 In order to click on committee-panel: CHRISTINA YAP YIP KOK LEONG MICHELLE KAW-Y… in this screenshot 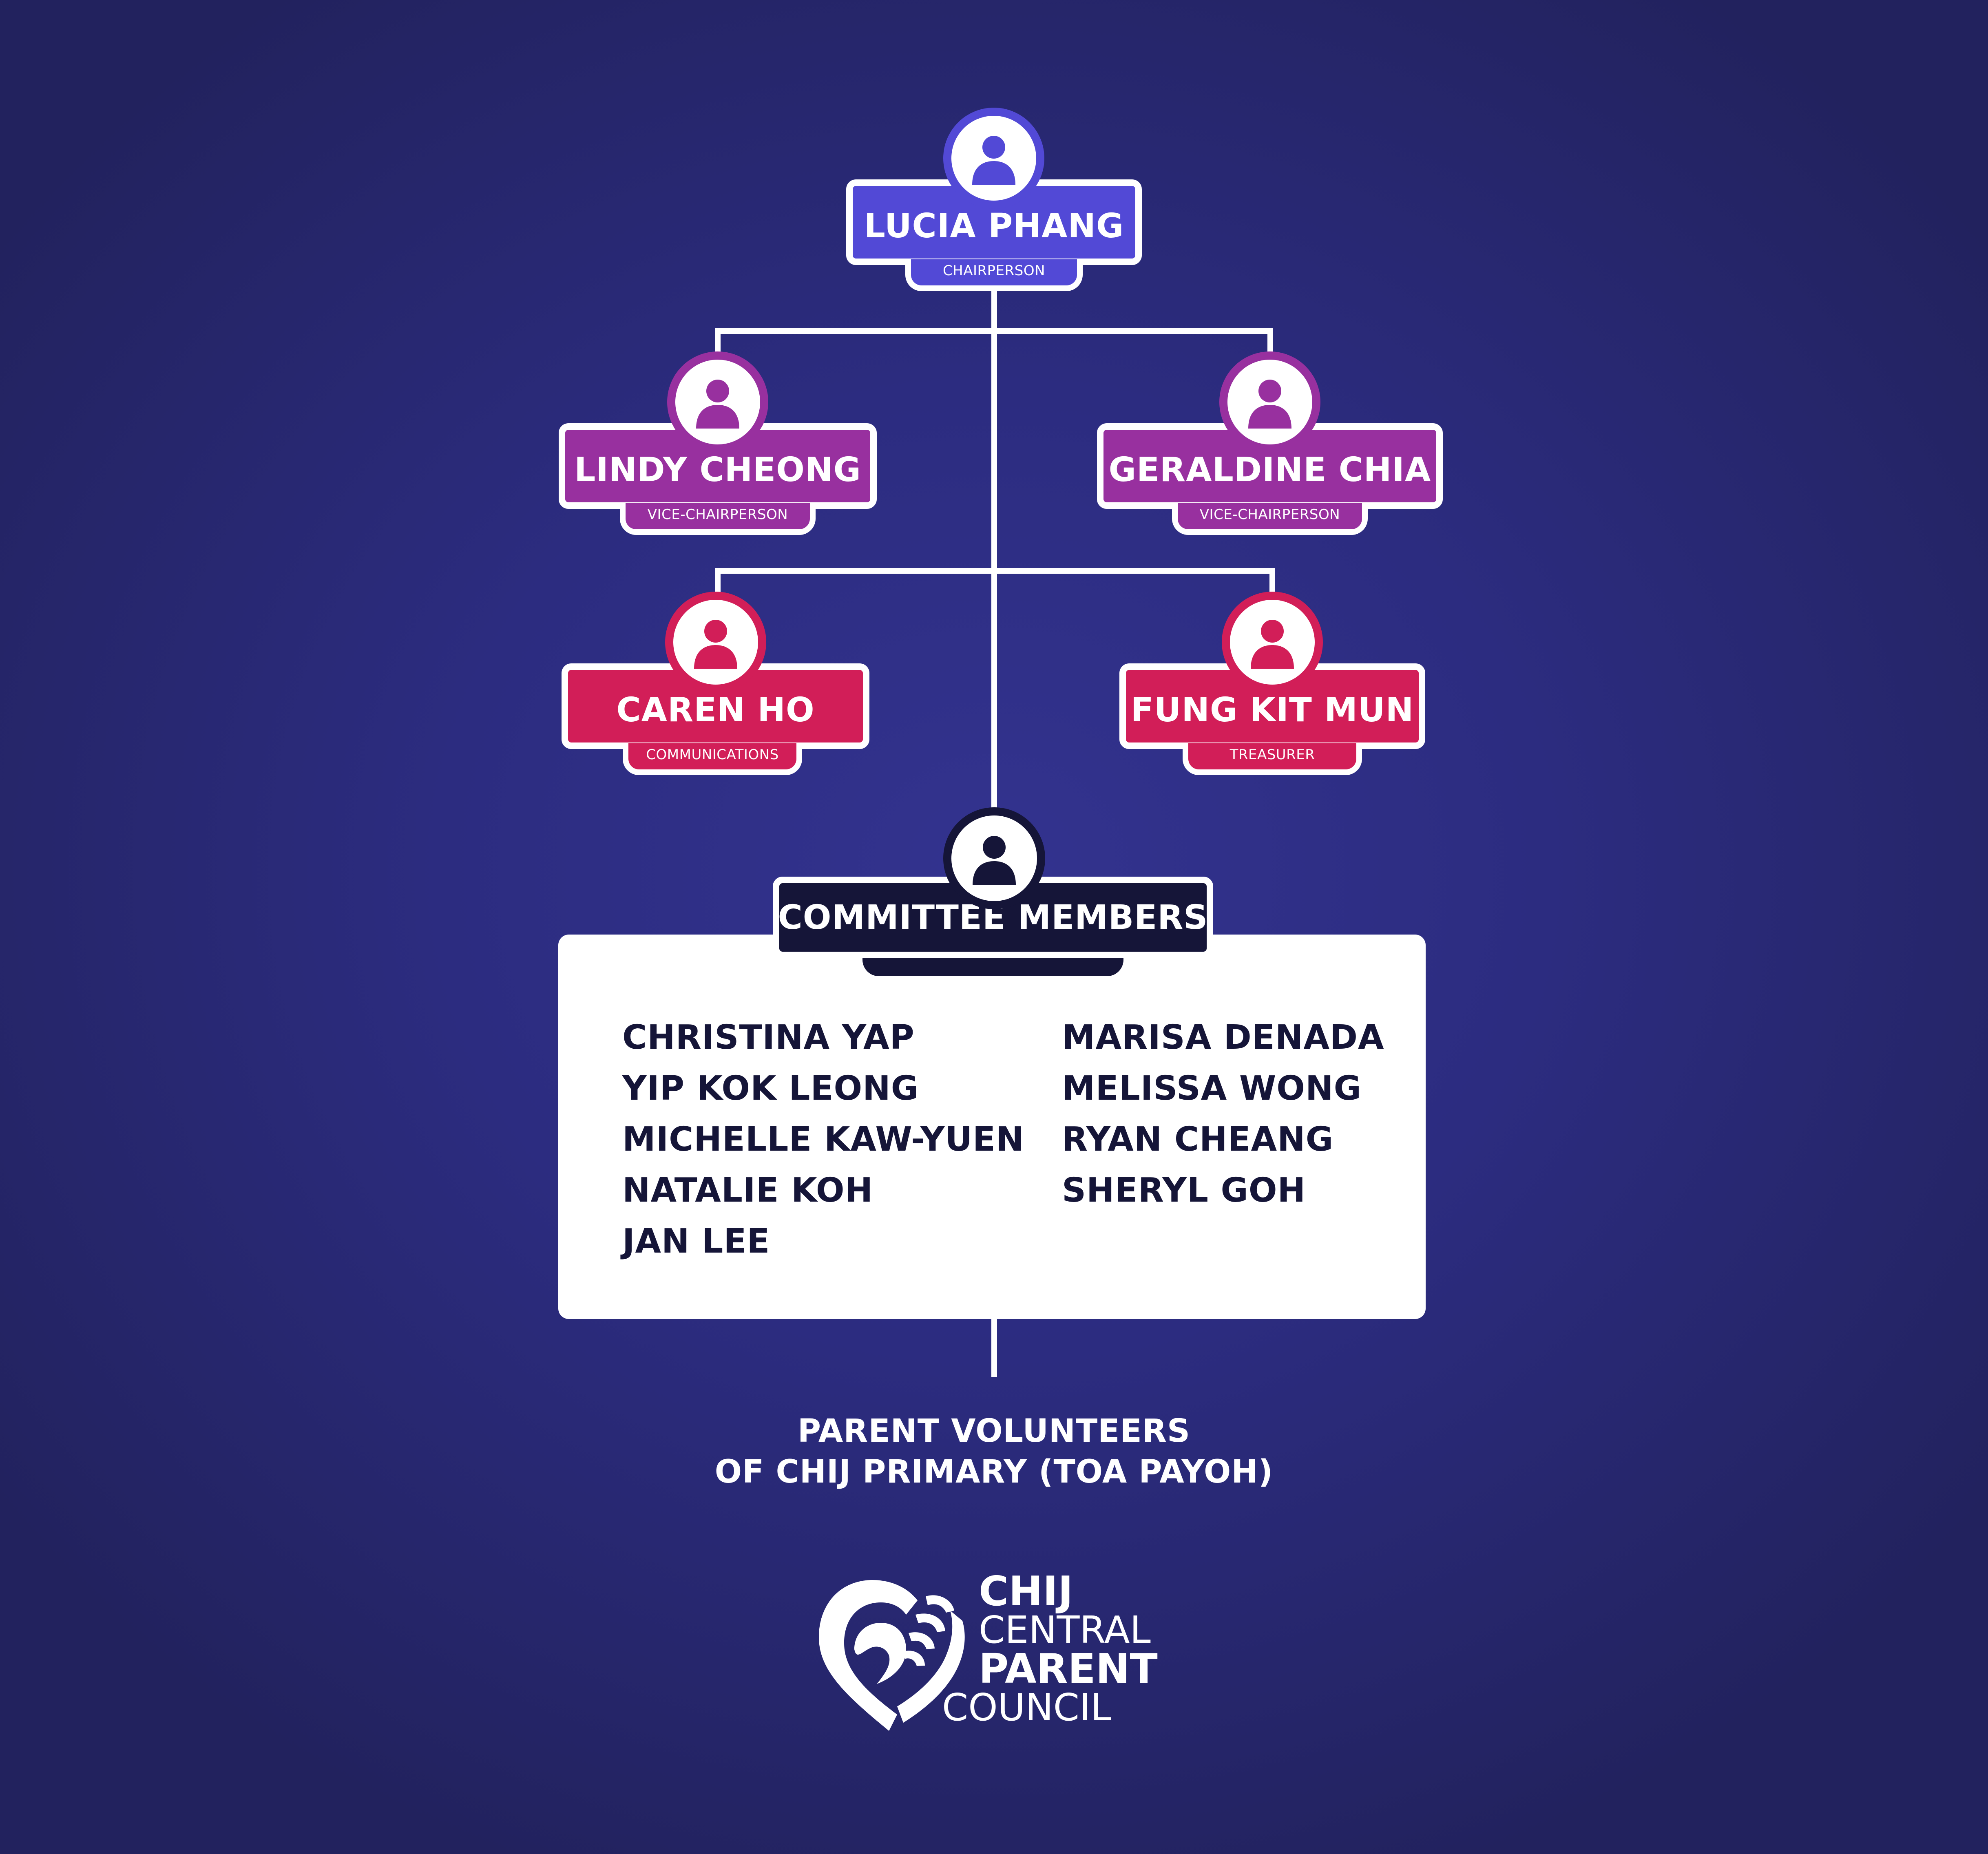, I will do `click(992, 1127)`.